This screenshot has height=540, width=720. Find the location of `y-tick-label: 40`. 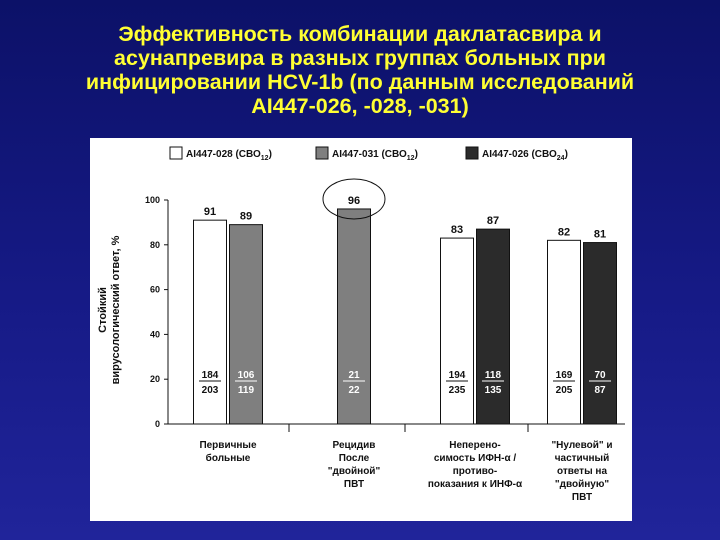

y-tick-label: 40 is located at coordinates (155, 334).